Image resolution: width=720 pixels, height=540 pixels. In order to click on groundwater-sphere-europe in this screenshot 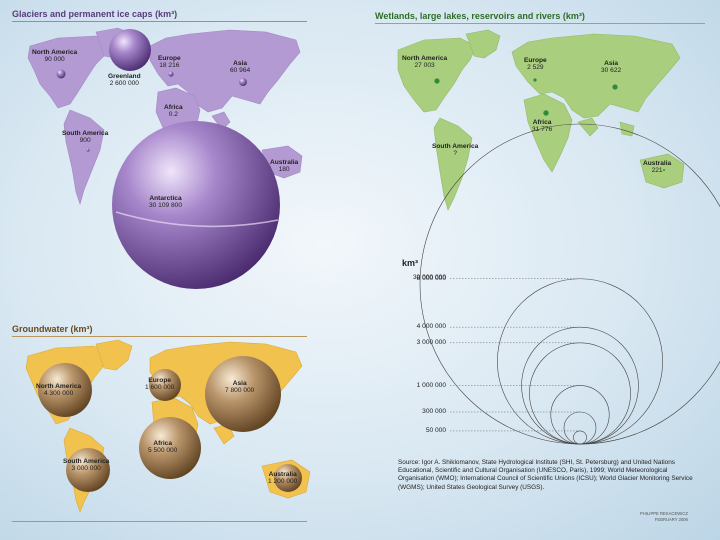, I will do `click(165, 385)`.